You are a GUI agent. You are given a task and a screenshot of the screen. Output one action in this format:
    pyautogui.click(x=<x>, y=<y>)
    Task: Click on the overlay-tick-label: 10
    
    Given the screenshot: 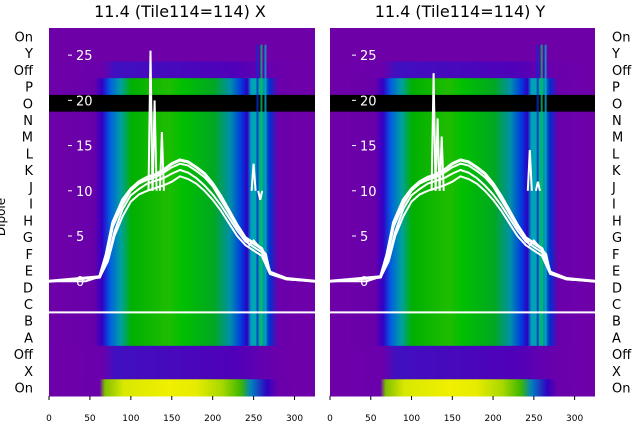 What is the action you would take?
    pyautogui.click(x=84, y=192)
    